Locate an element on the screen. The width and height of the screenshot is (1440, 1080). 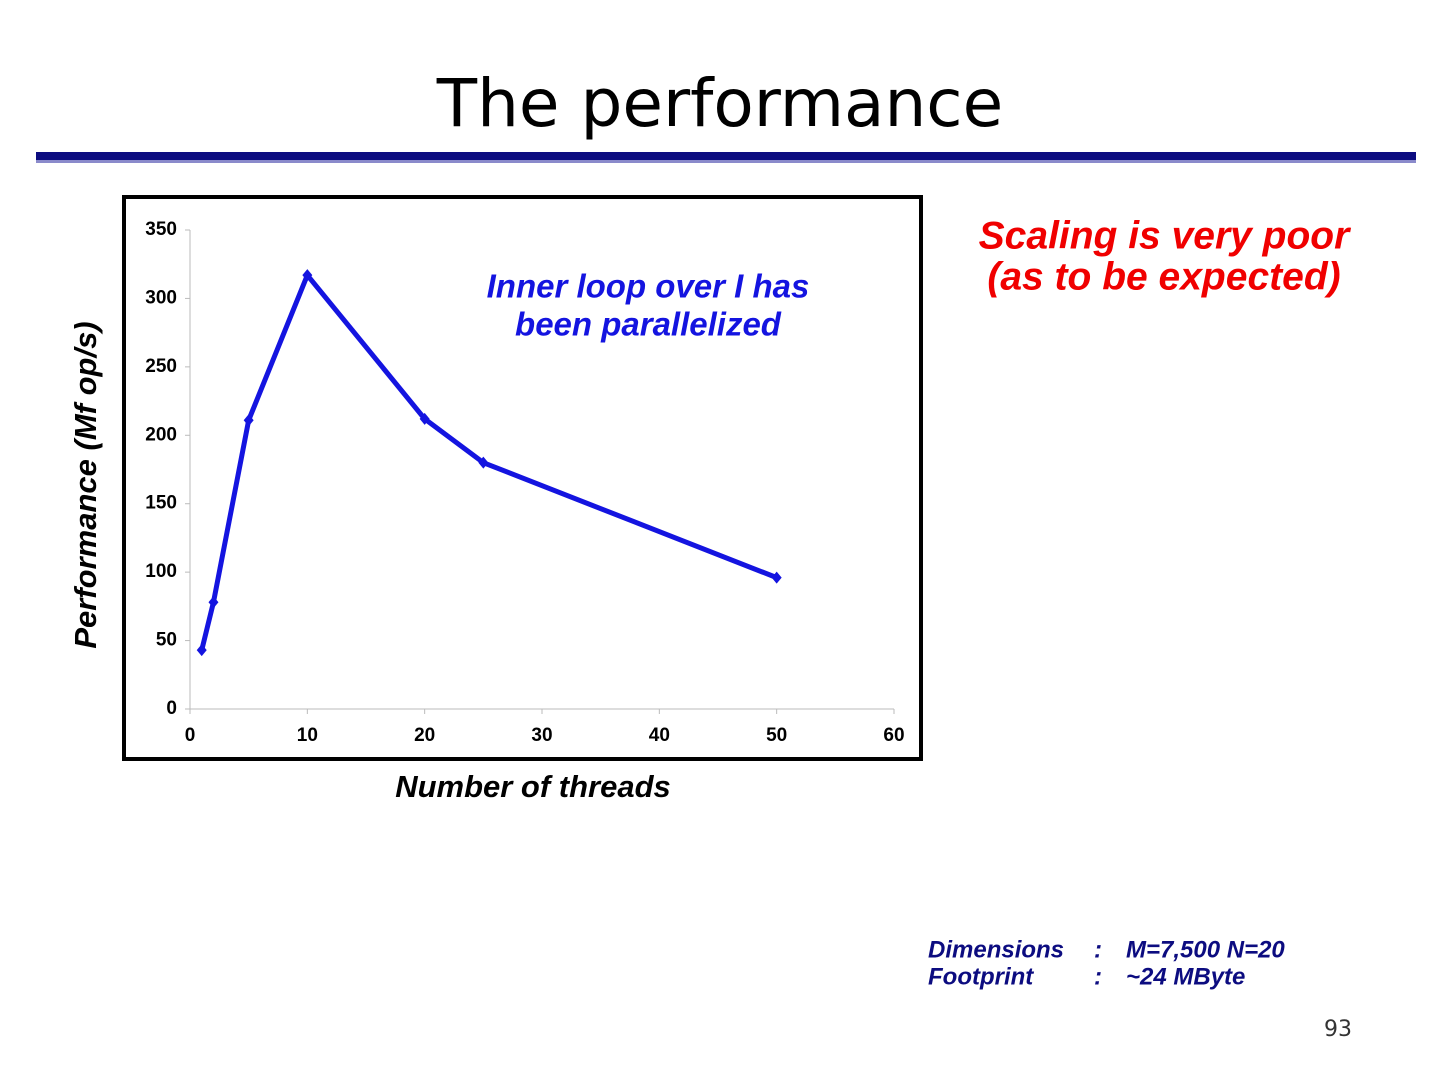
y-tick-label: 300 is located at coordinates (161, 297).